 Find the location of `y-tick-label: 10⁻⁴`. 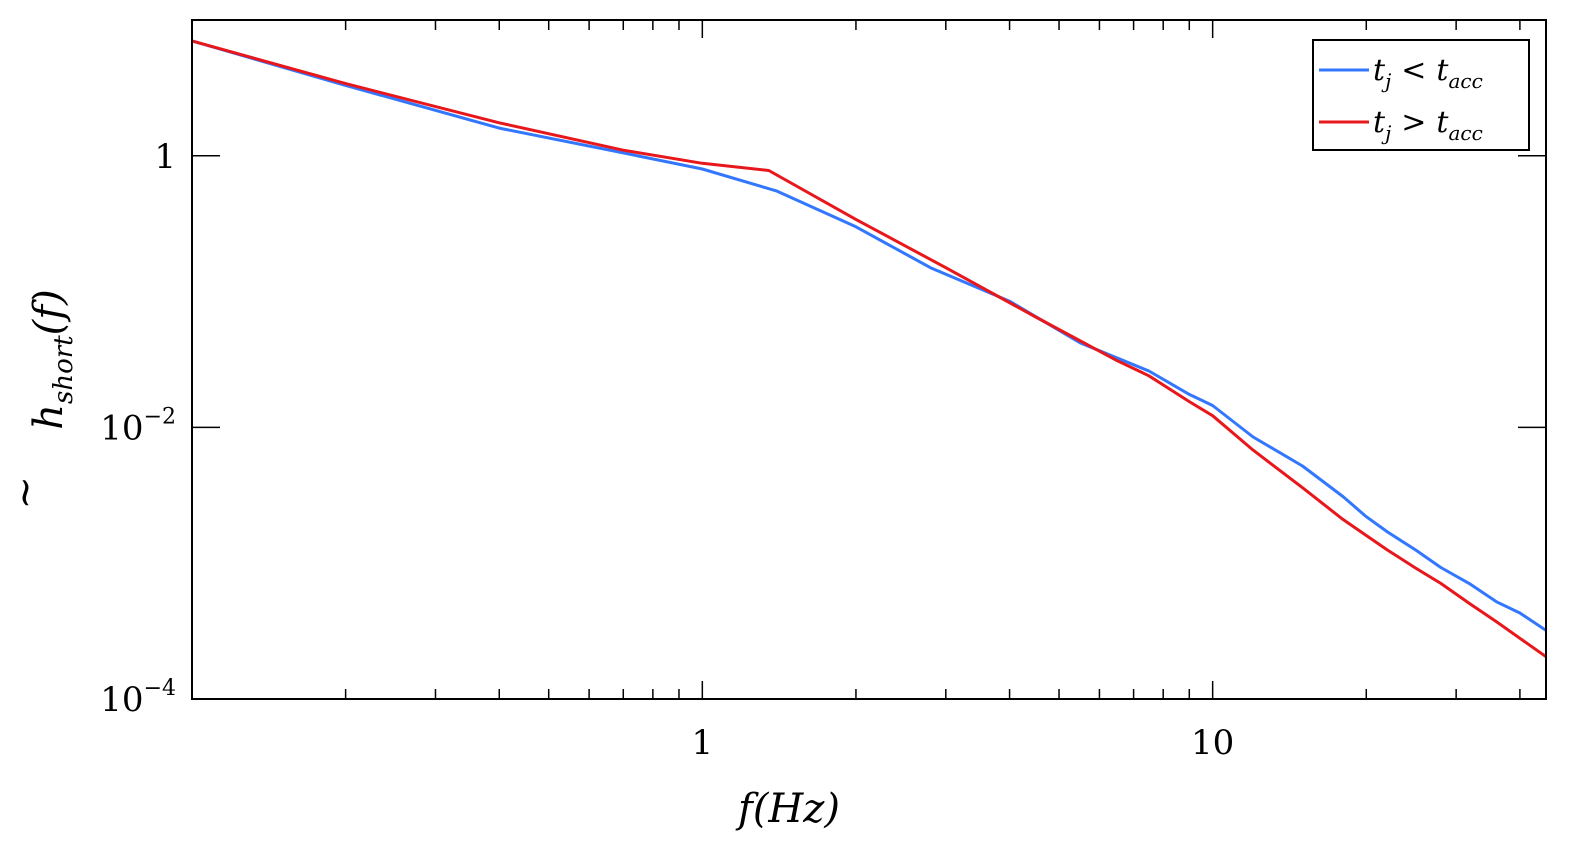

y-tick-label: 10⁻⁴ is located at coordinates (138, 698).